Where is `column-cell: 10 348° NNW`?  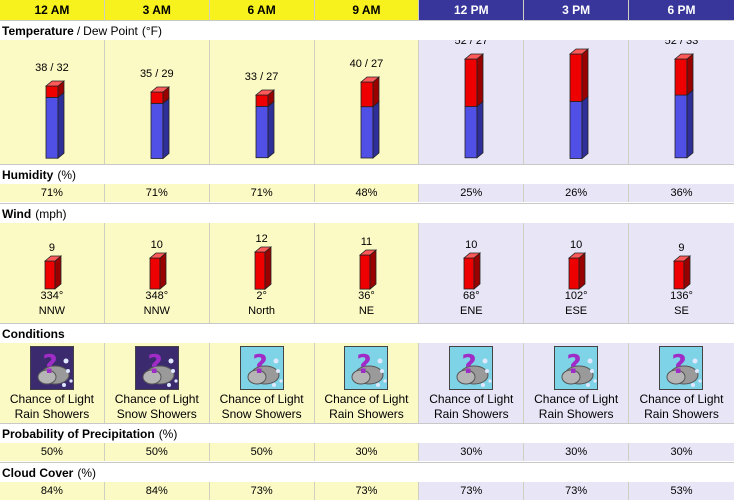 column-cell: 10 348° NNW is located at coordinates (157, 273).